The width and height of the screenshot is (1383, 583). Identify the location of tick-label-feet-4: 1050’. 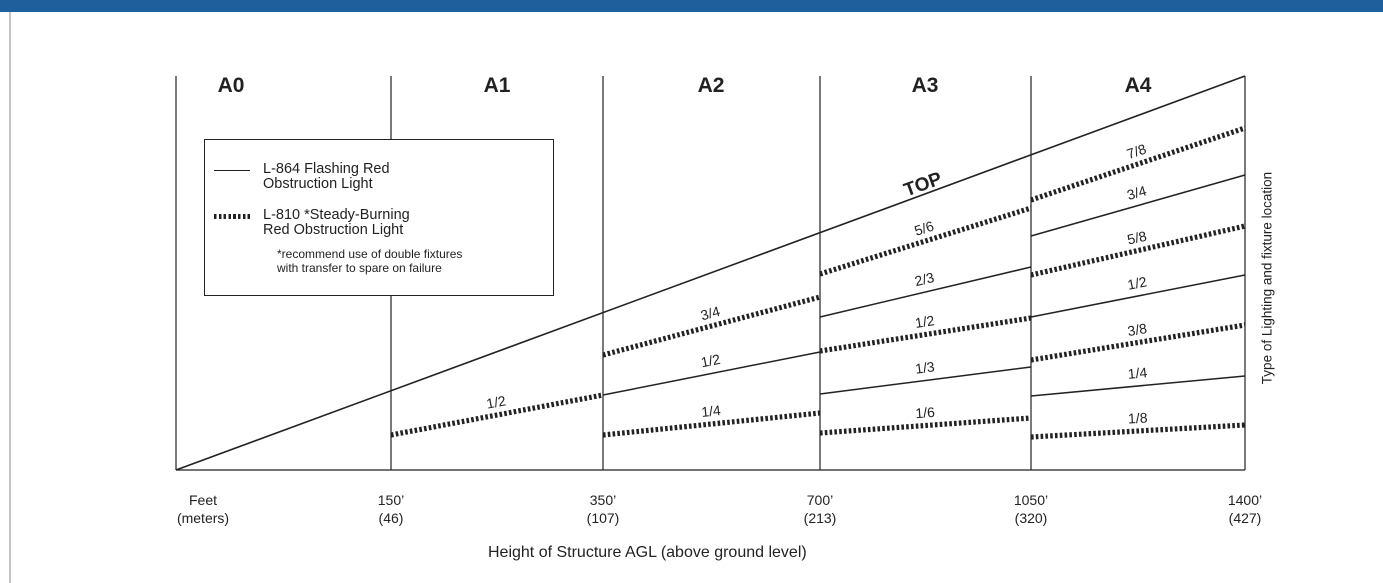
(1031, 500).